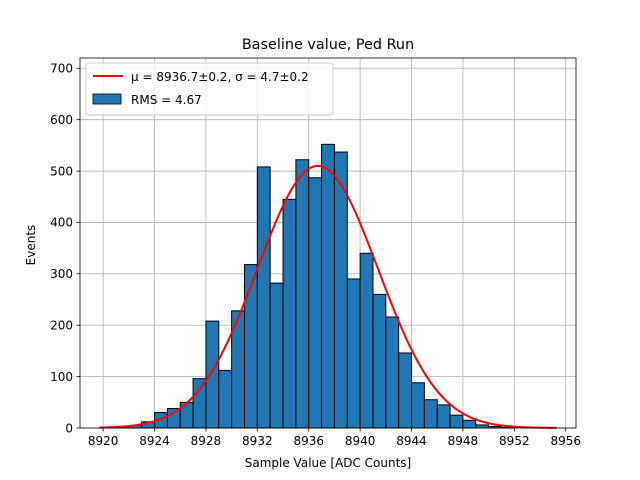 The width and height of the screenshot is (640, 480). I want to click on legend-rms-label: RMS = 4.67, so click(166, 100).